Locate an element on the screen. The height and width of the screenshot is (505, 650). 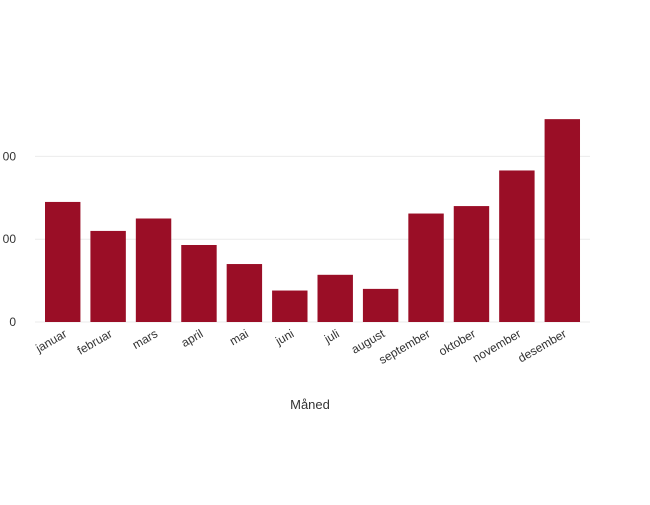
bar-april is located at coordinates (199, 283).